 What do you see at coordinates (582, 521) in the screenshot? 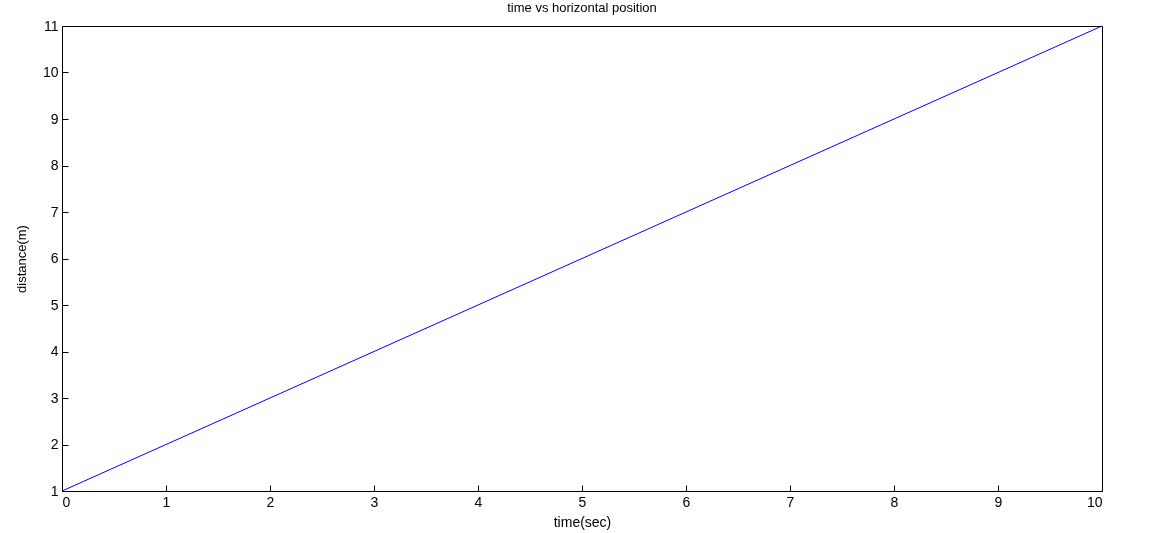
I see `x-axis-title: time(sec)` at bounding box center [582, 521].